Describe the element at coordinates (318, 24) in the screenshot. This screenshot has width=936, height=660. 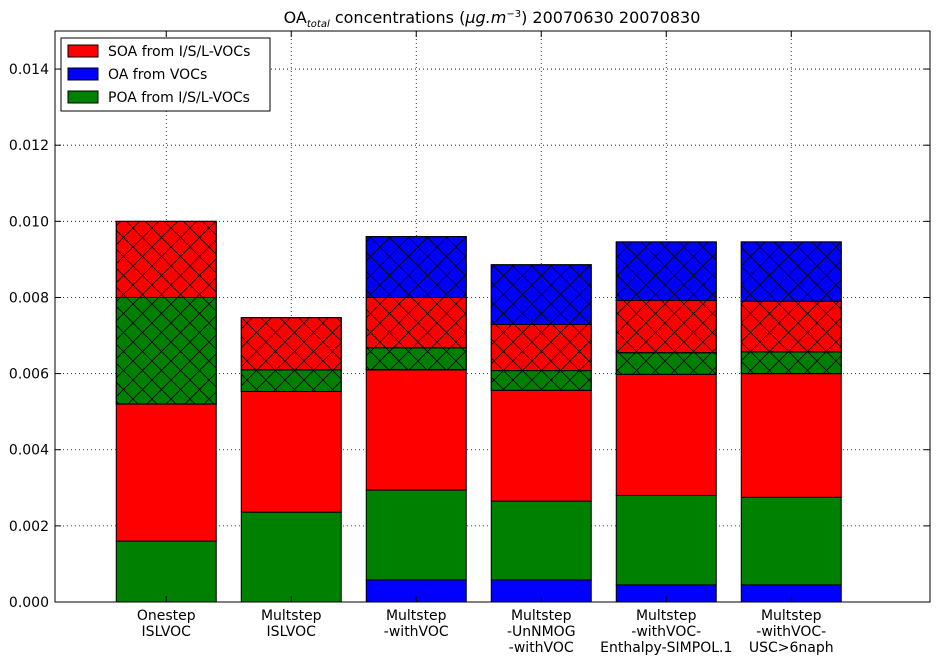
I see `title-subscript: total` at that location.